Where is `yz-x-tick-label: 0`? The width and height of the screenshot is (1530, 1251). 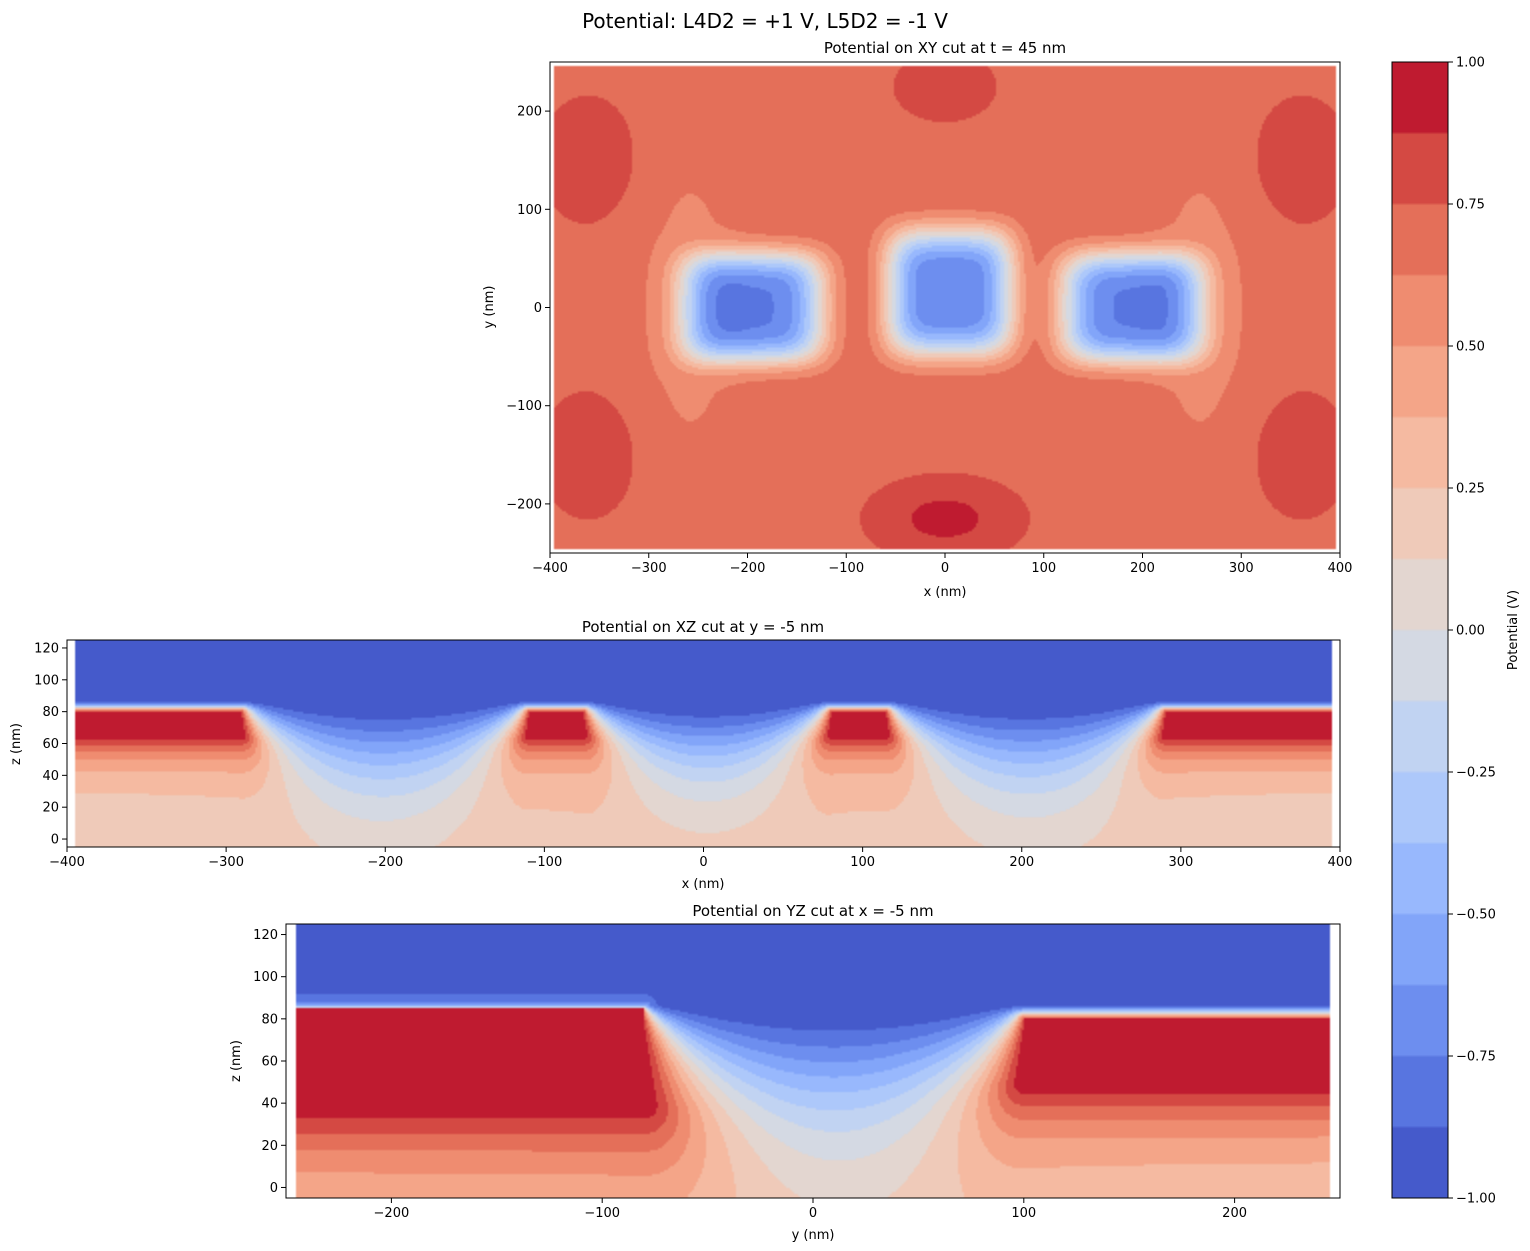 yz-x-tick-label: 0 is located at coordinates (813, 1213).